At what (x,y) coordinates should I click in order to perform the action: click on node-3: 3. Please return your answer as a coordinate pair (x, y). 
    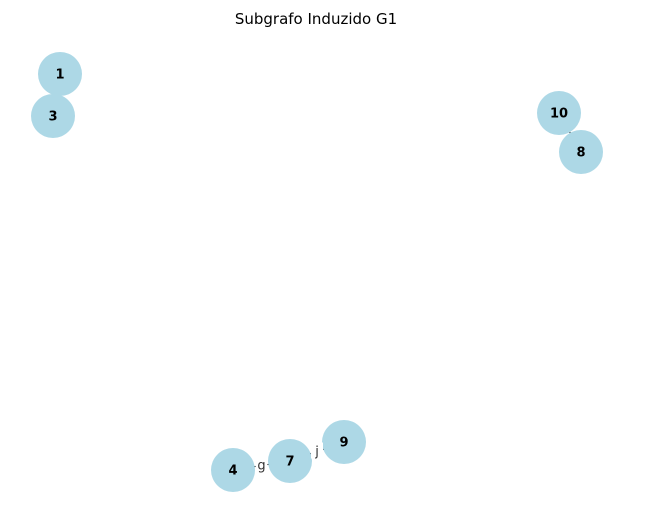
    Looking at the image, I should click on (53, 116).